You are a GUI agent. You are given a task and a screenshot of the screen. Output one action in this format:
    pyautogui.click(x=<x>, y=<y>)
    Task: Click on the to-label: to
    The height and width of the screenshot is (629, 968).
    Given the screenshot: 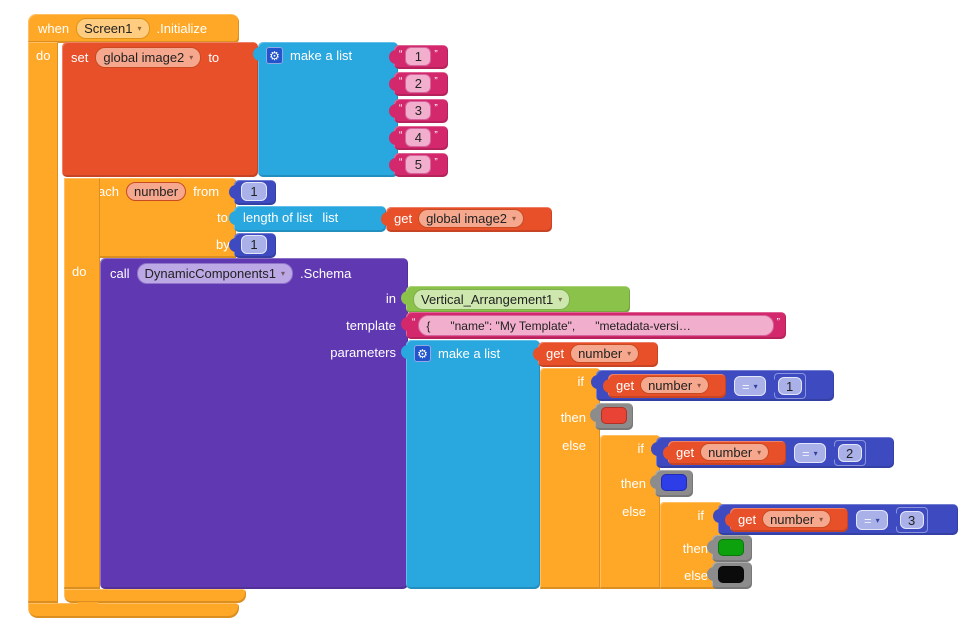 What is the action you would take?
    pyautogui.click(x=214, y=57)
    